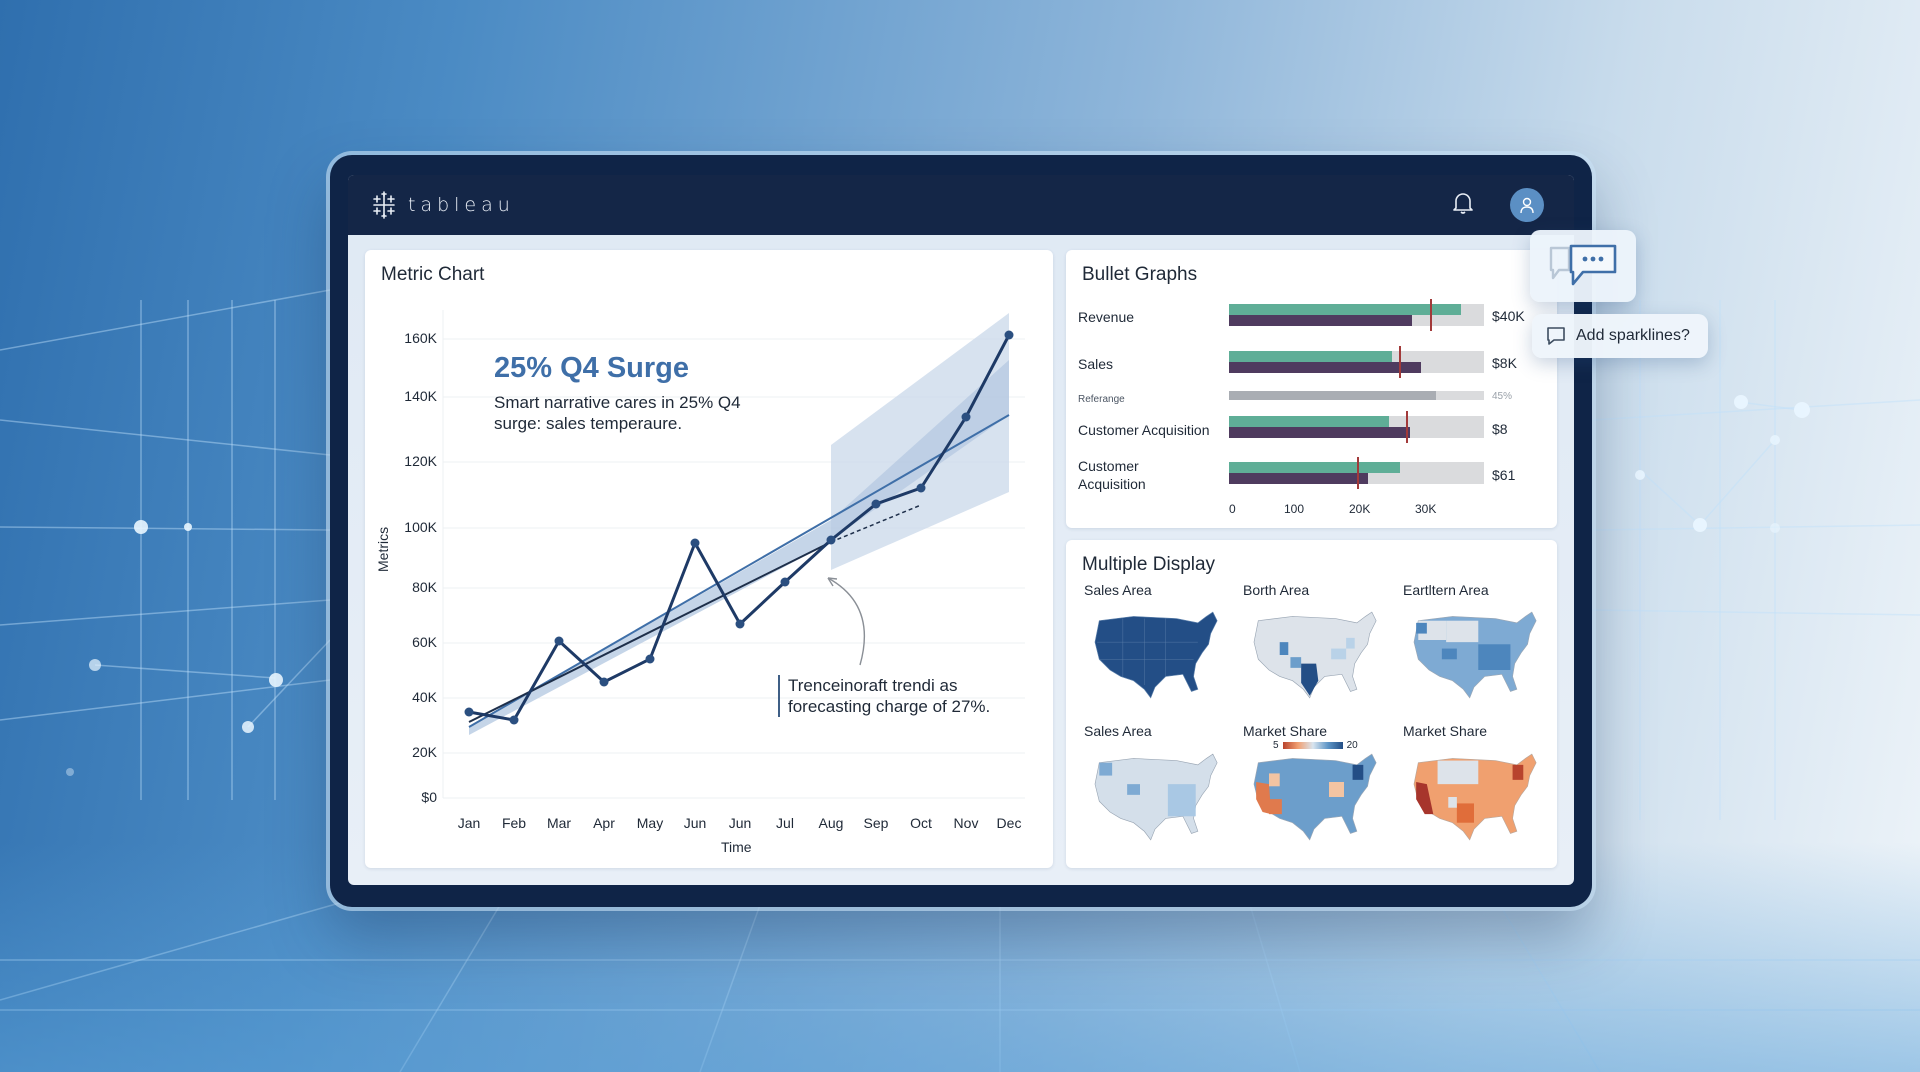  What do you see at coordinates (736, 847) in the screenshot?
I see `x-axis-label: Time` at bounding box center [736, 847].